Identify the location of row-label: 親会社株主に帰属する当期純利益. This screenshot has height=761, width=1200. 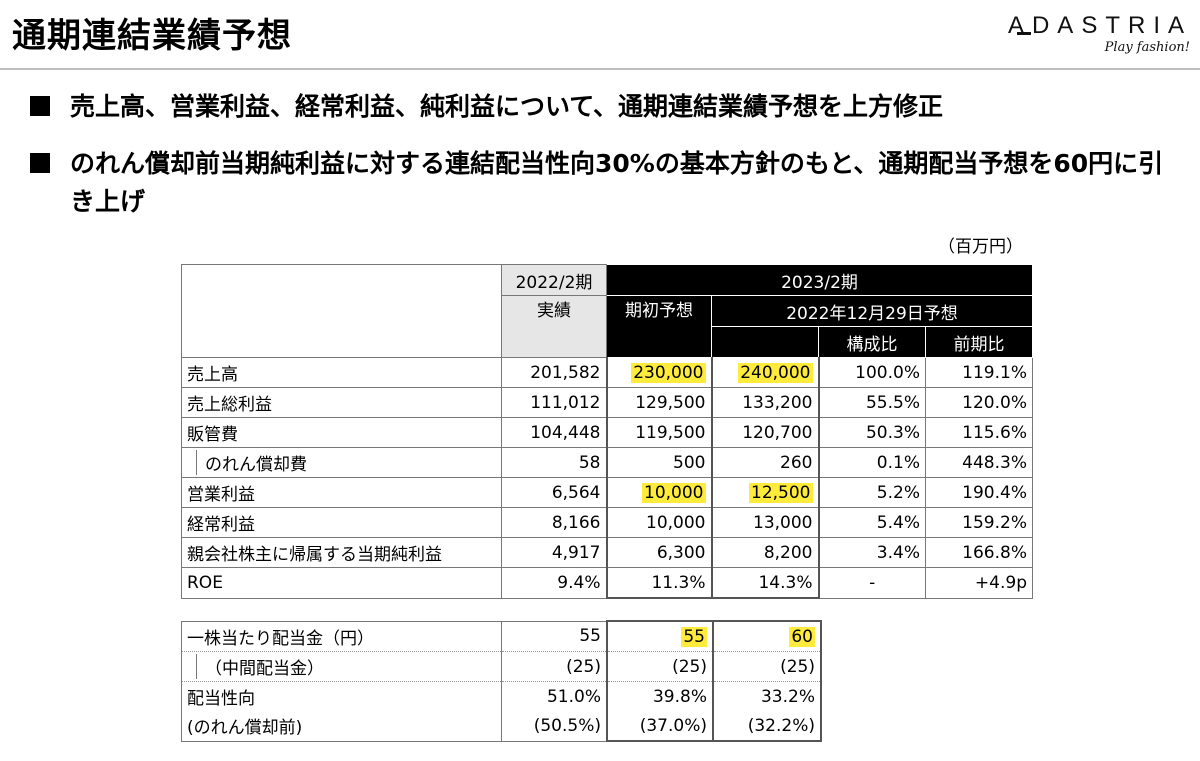
(341, 552).